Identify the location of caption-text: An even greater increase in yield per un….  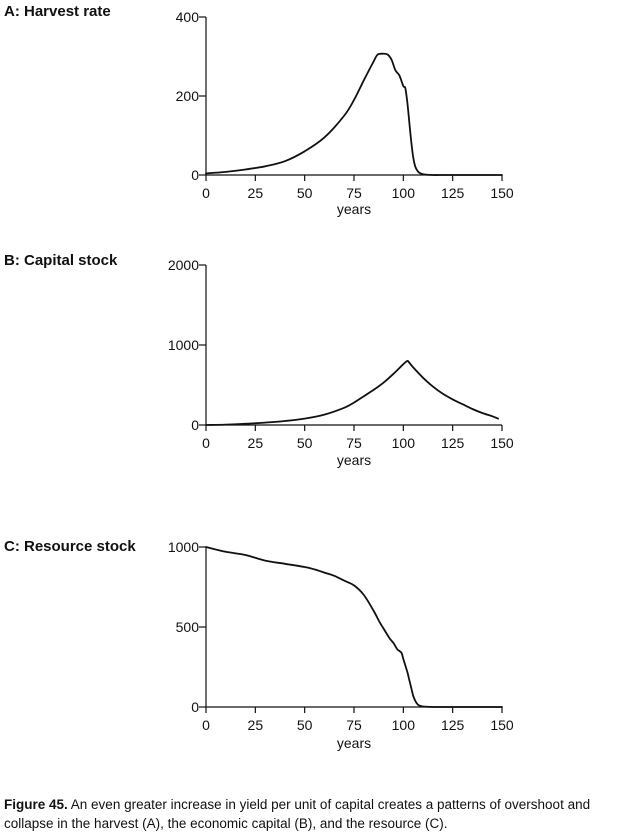
(297, 814).